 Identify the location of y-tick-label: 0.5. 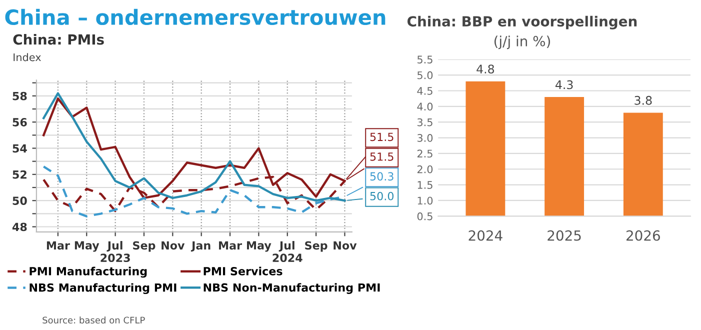
(424, 216).